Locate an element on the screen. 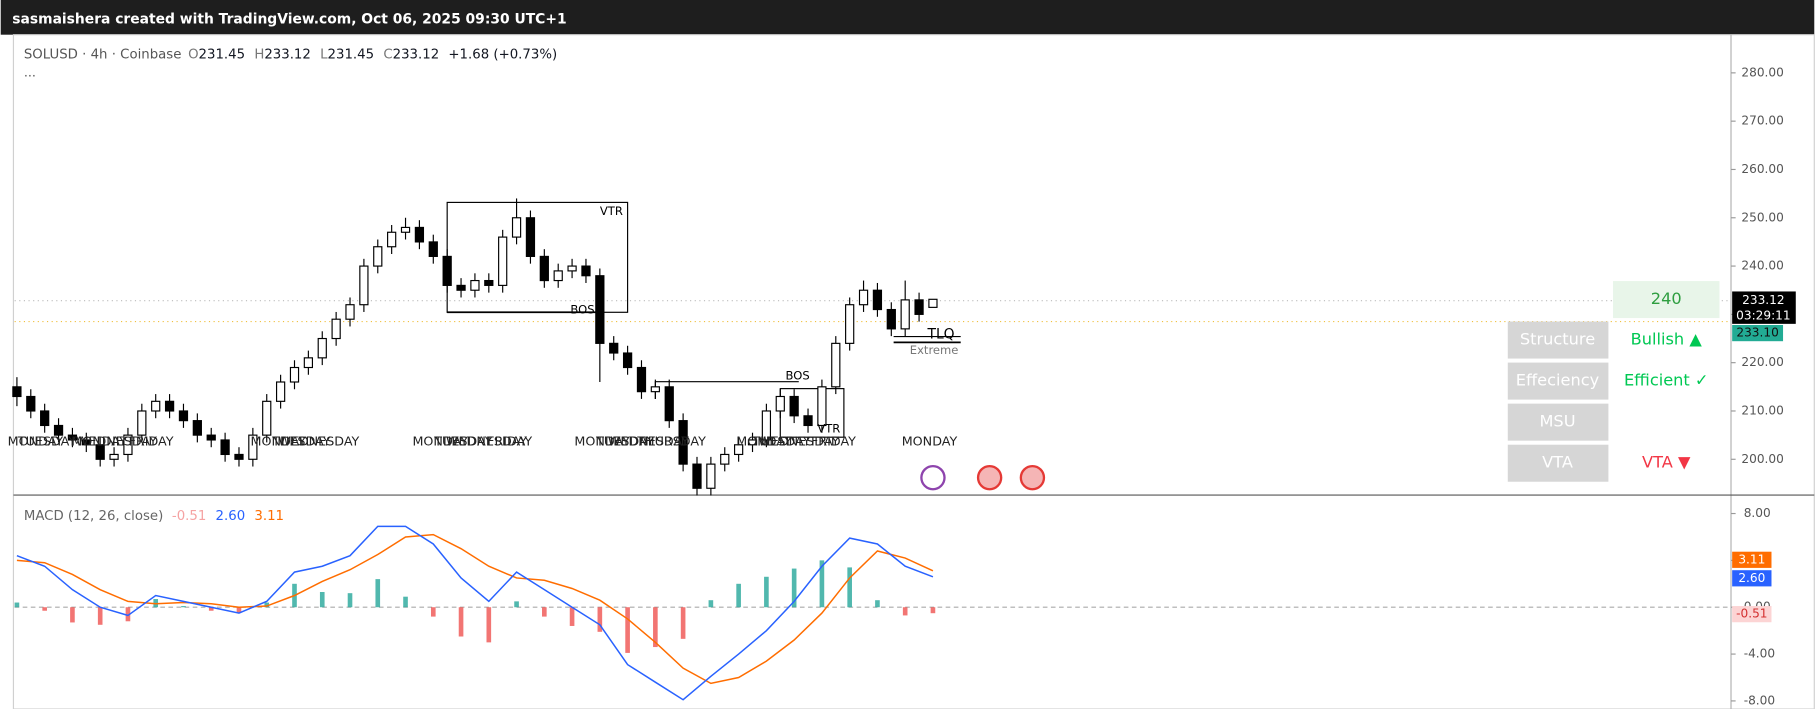 The width and height of the screenshot is (1815, 709). top-bar is located at coordinates (907, 17).